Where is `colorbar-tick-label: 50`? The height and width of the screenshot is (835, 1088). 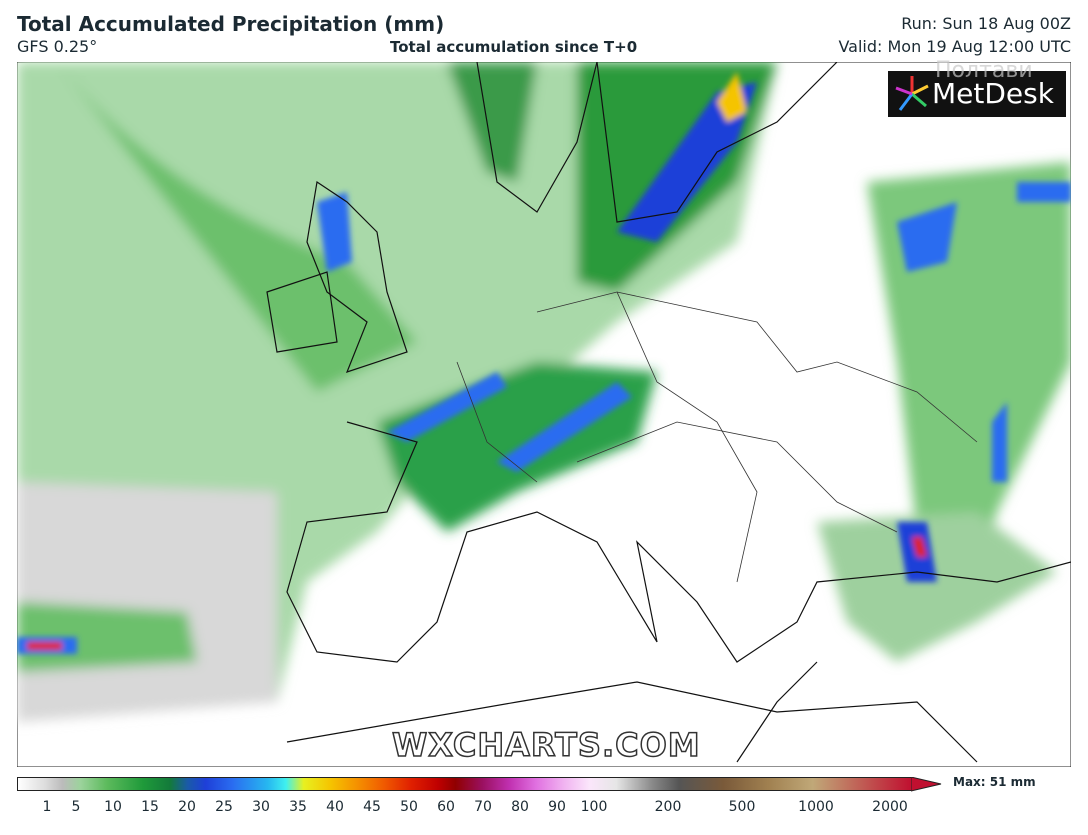
colorbar-tick-label: 50 is located at coordinates (409, 807).